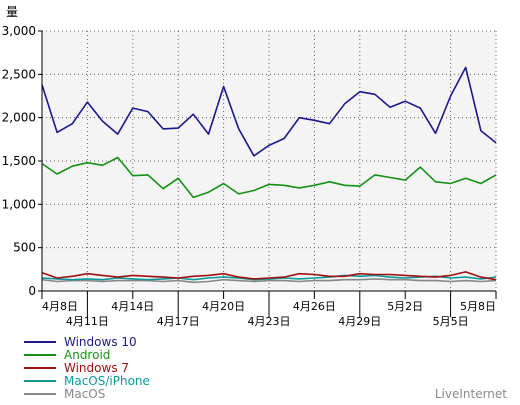  What do you see at coordinates (87, 355) in the screenshot?
I see `legend-label: Android` at bounding box center [87, 355].